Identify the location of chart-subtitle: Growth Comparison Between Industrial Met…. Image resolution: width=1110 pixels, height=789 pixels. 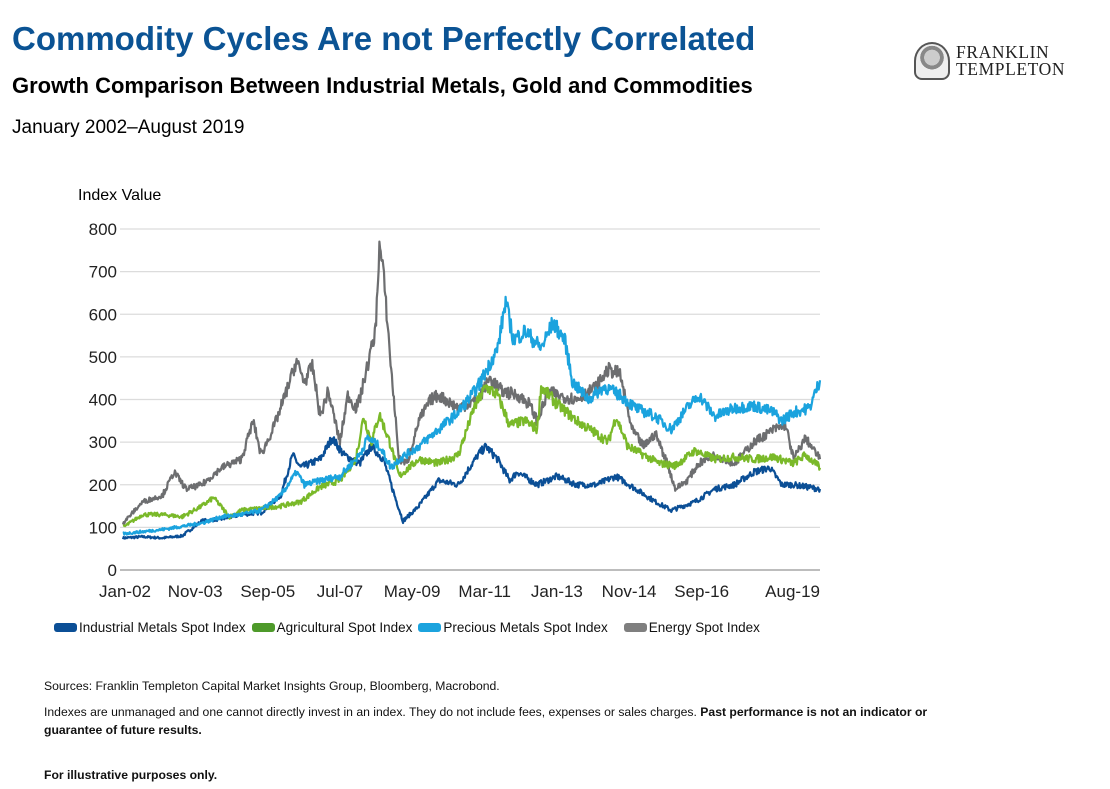
(382, 85).